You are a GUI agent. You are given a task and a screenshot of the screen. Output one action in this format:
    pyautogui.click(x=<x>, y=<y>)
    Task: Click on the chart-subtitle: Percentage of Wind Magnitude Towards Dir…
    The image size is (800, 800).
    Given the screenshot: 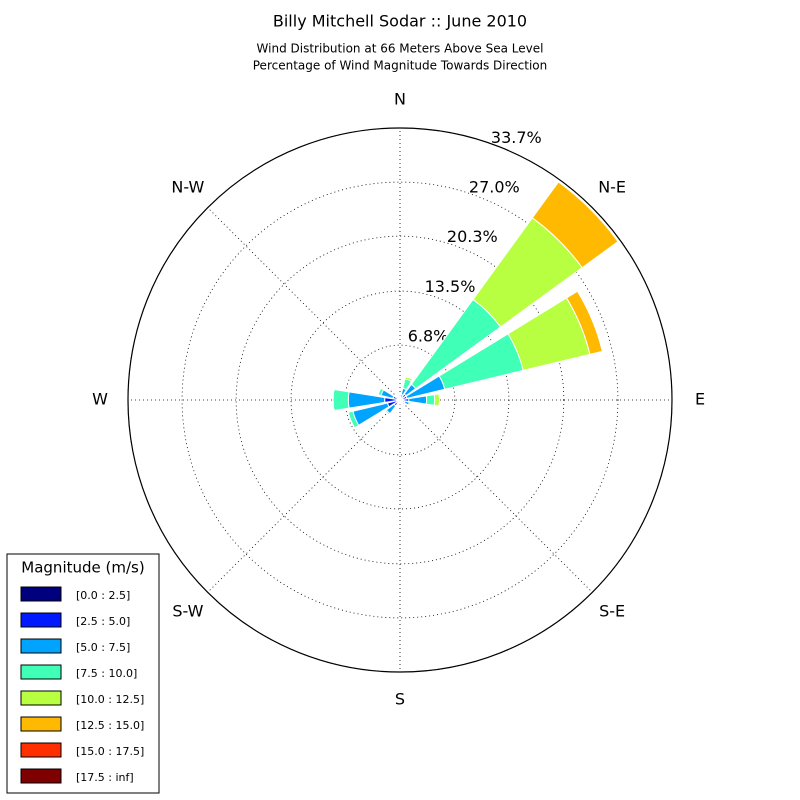 What is the action you would take?
    pyautogui.click(x=400, y=66)
    